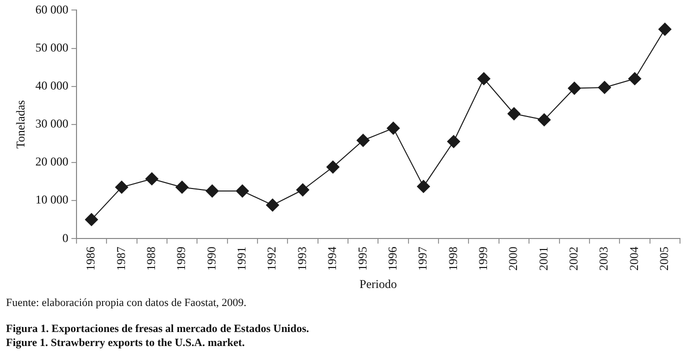 Image resolution: width=688 pixels, height=363 pixels. What do you see at coordinates (664, 258) in the screenshot?
I see `x-tick-label: 2005` at bounding box center [664, 258].